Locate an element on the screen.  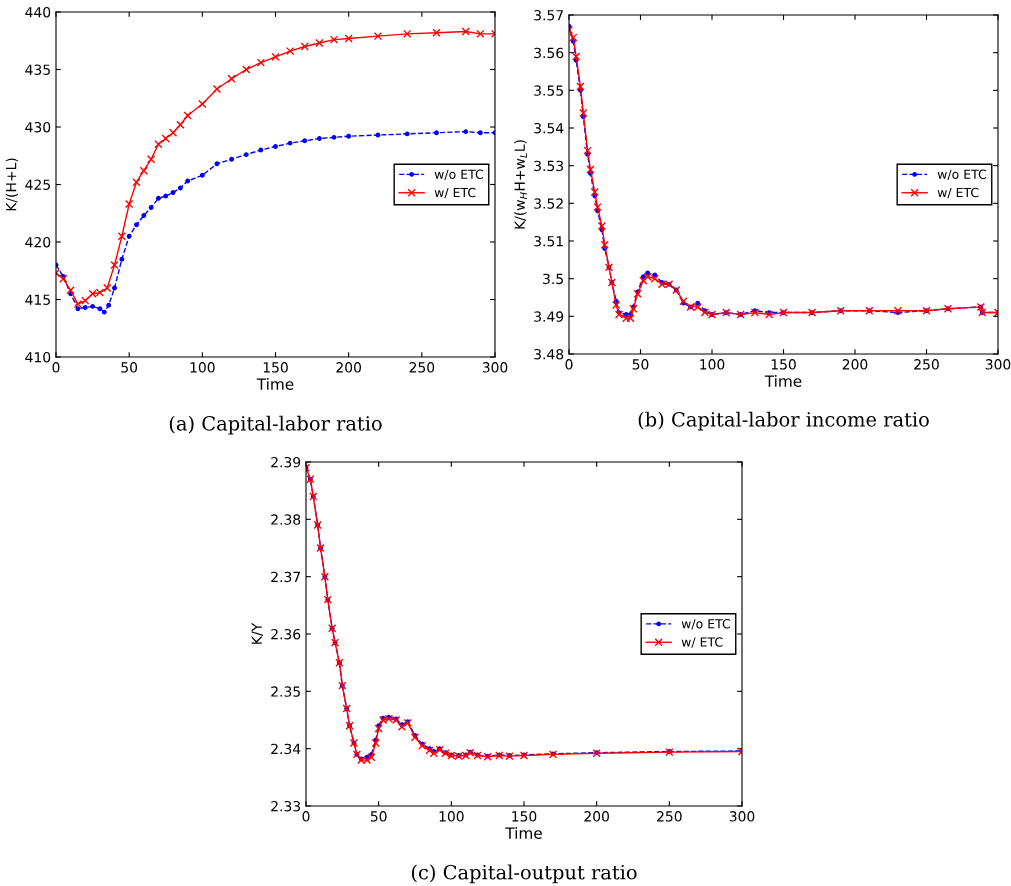
y-tick-label: 420 is located at coordinates (38, 242).